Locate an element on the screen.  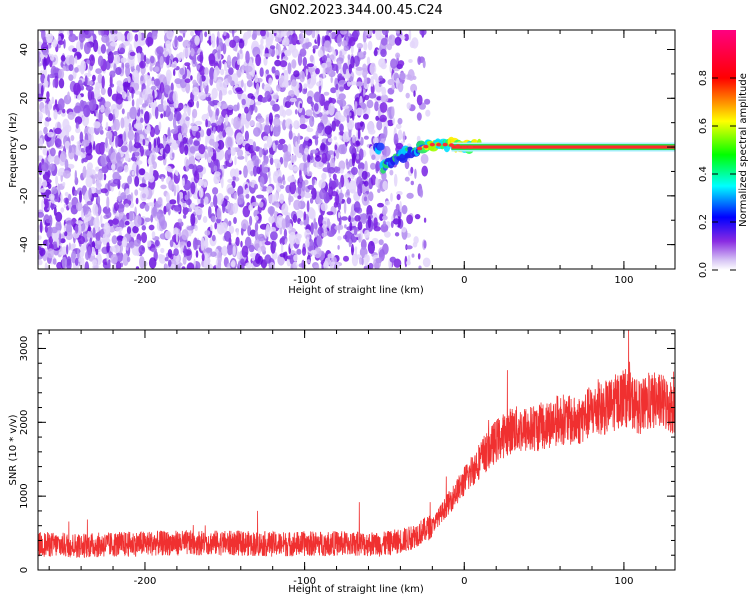
spectrogram-x-tick-label: -100 is located at coordinates (304, 280).